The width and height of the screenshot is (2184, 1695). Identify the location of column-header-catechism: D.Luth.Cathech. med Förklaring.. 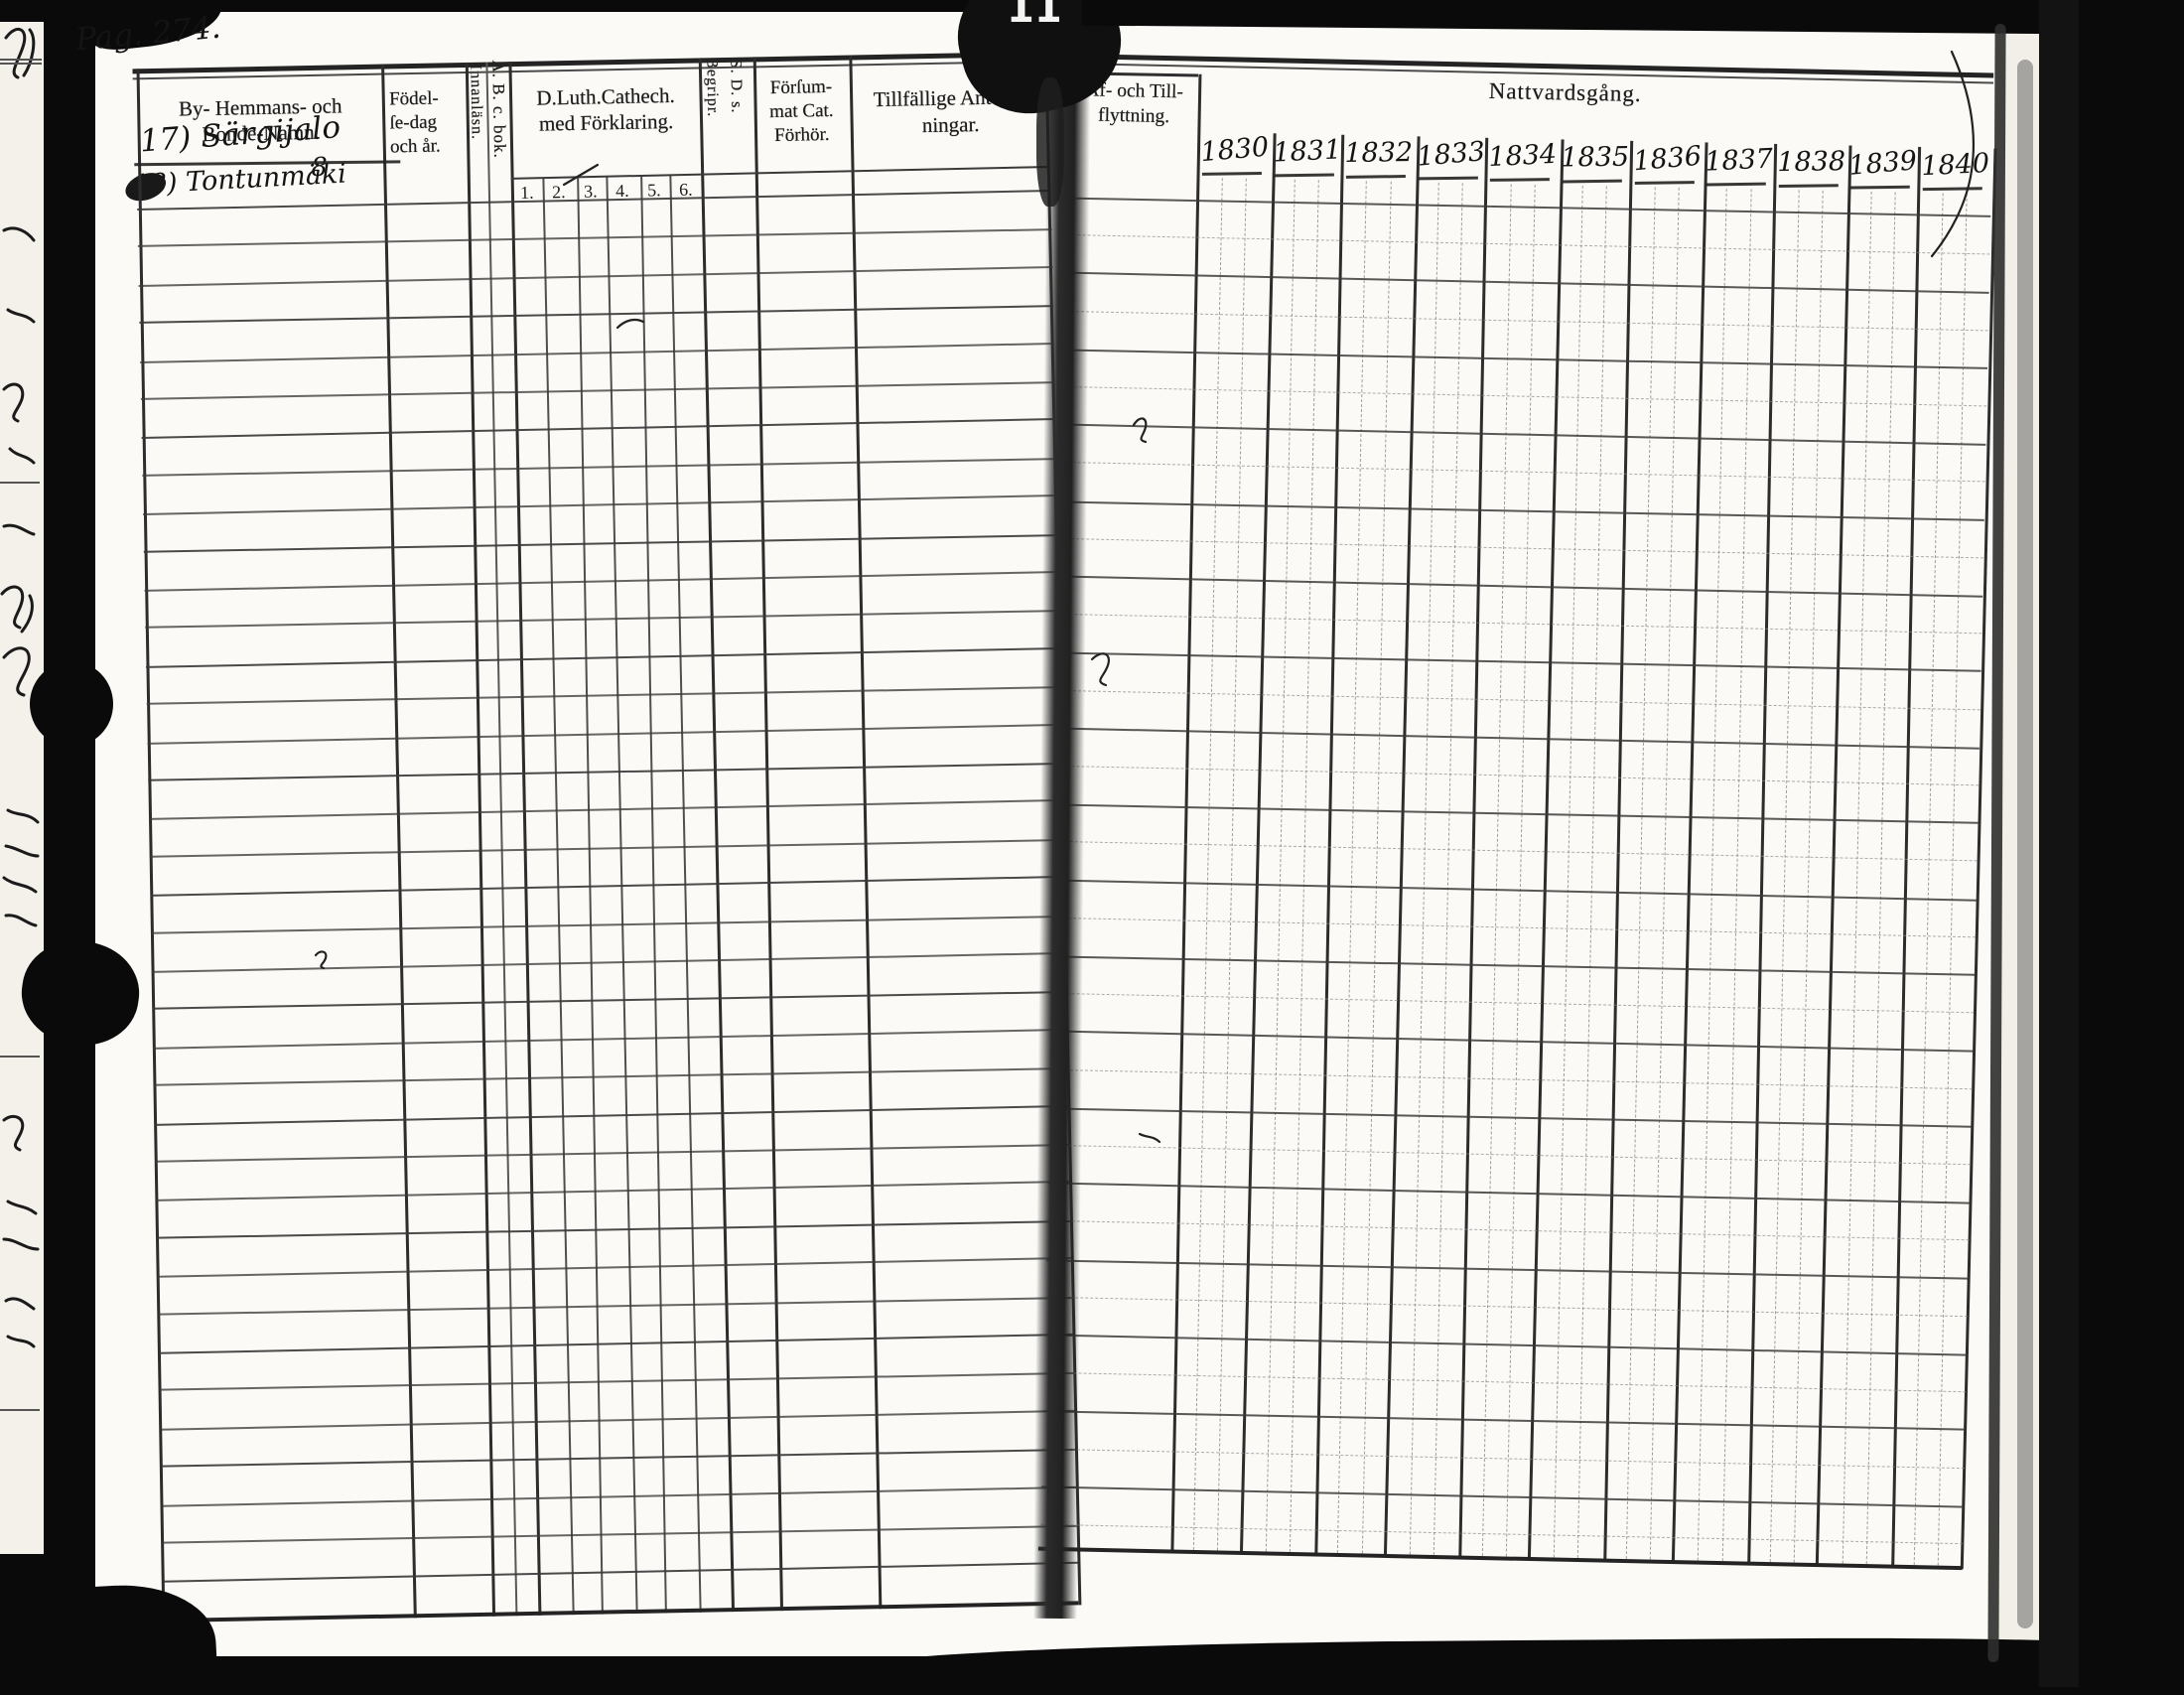
(606, 109).